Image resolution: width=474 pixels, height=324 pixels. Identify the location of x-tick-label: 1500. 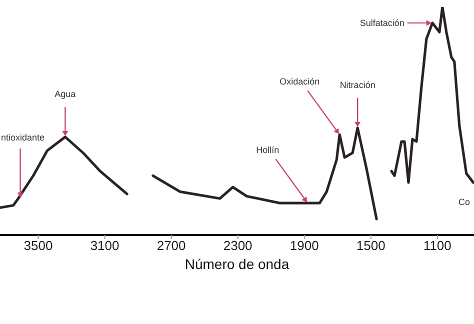
(371, 246).